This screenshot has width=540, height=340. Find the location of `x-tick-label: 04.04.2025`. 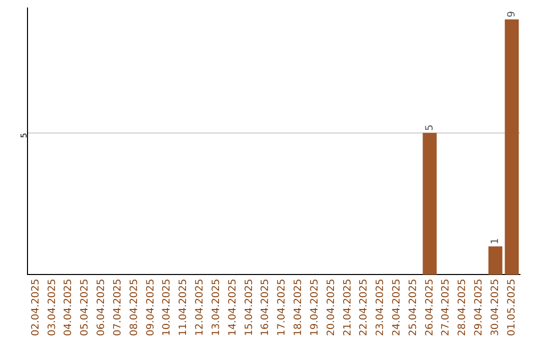

x-tick-label: 04.04.2025 is located at coordinates (68, 307).